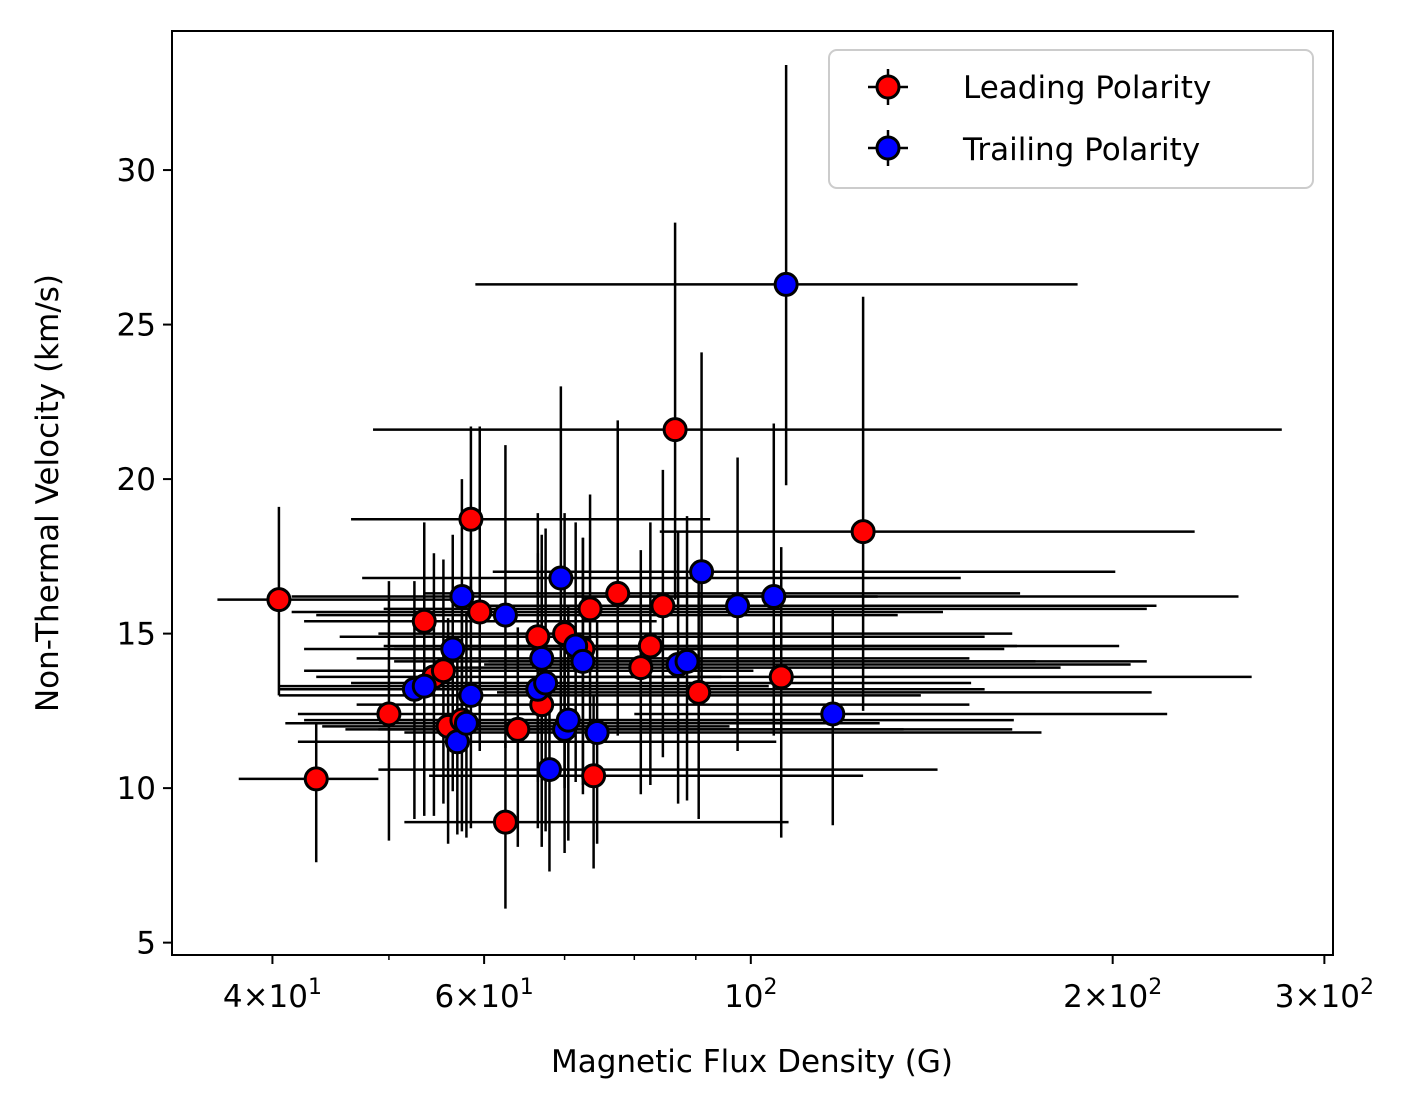  What do you see at coordinates (888, 87) in the screenshot?
I see `legend-marker-leading` at bounding box center [888, 87].